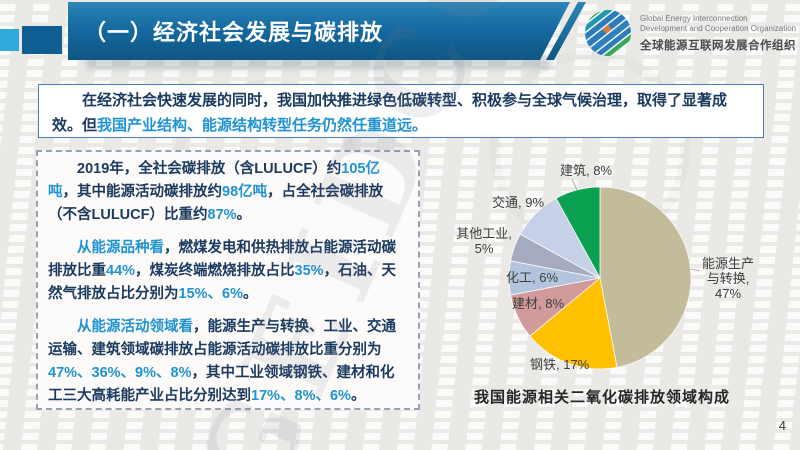 The height and width of the screenshot is (450, 800). Describe the element at coordinates (718, 45) in the screenshot. I see `logo-name-zh: 全球能源互联网发展合作组织` at that location.